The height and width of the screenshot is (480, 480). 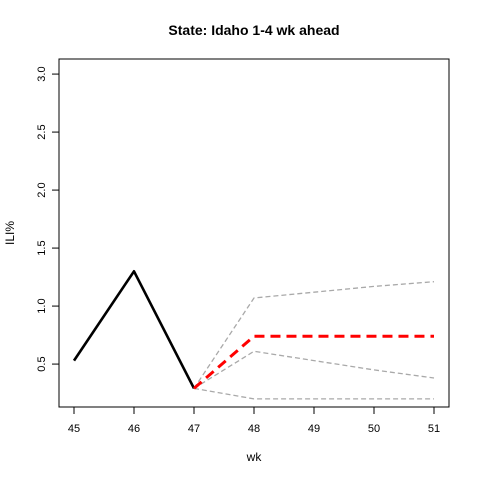 What do you see at coordinates (10, 233) in the screenshot?
I see `y-axis-label: ILI%` at bounding box center [10, 233].